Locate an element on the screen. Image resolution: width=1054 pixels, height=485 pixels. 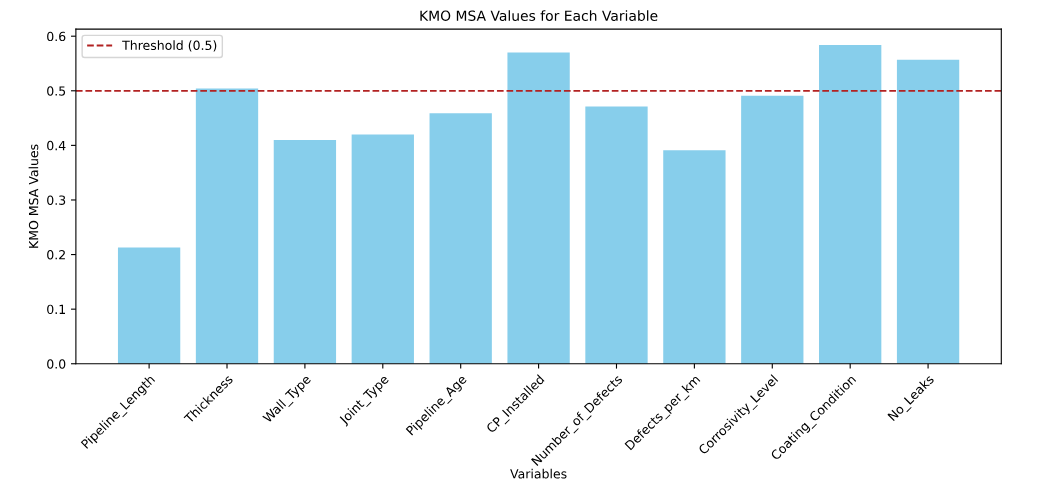
y-tick-label: 0.4 is located at coordinates (56, 145).